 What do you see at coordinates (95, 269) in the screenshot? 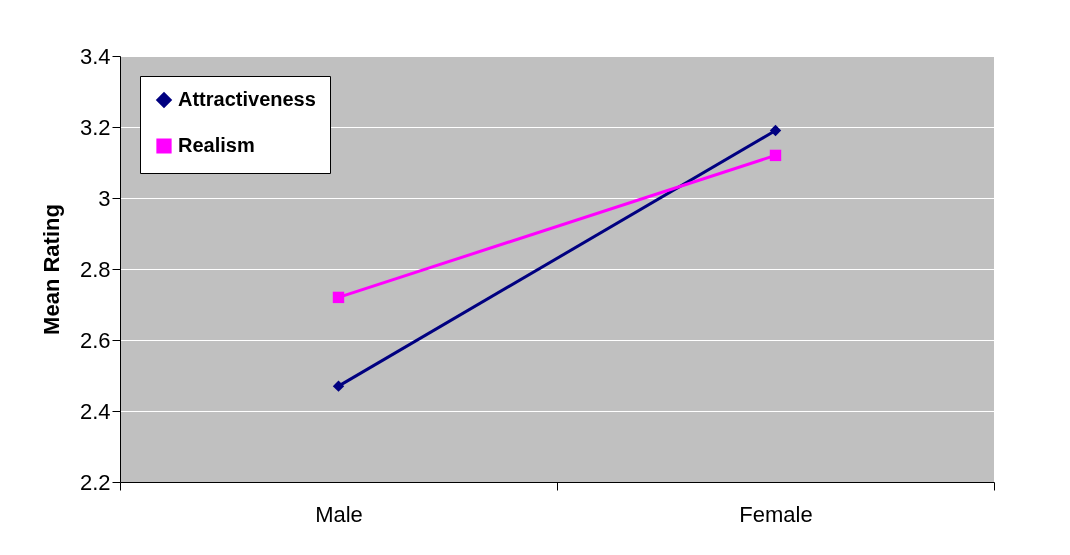
I see `y-tick-label: 2.8` at bounding box center [95, 269].